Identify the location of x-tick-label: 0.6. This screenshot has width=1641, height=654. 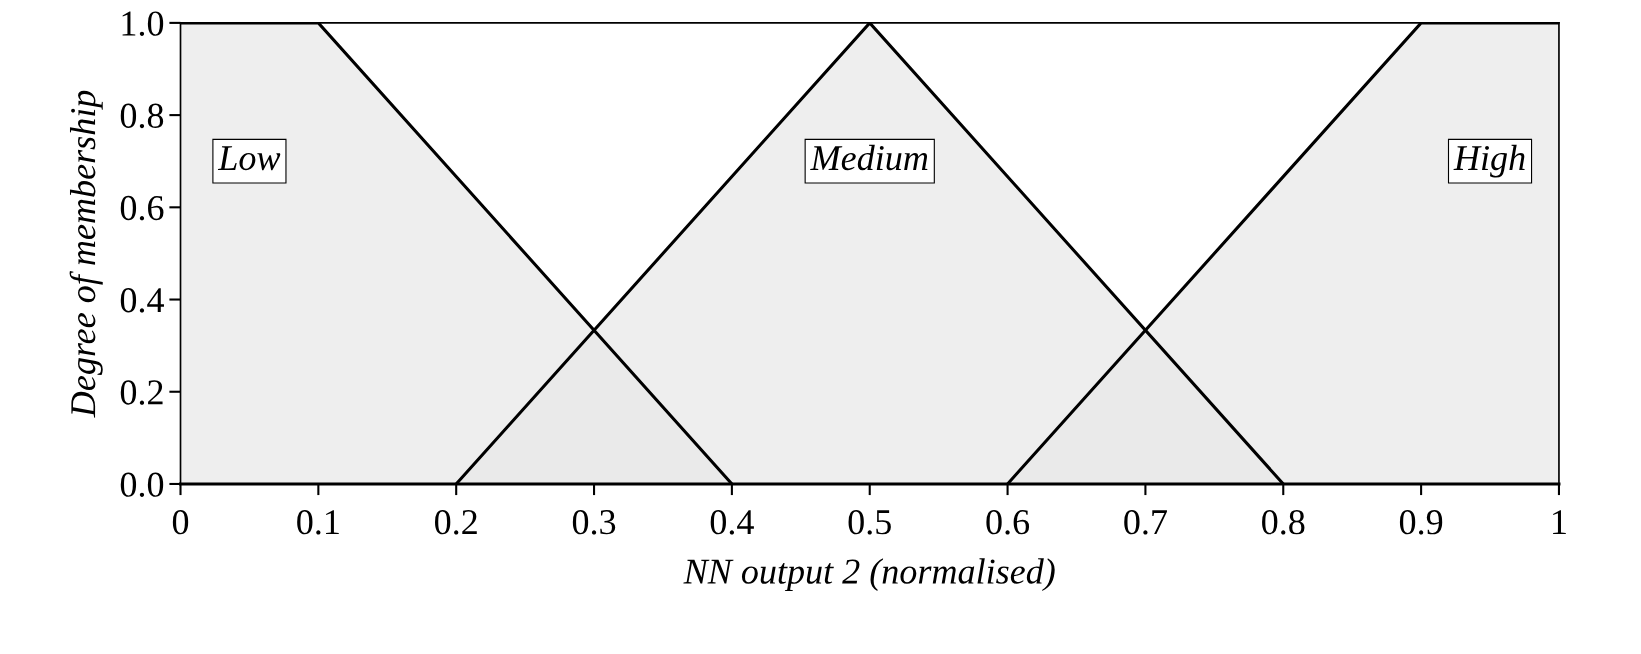
(1008, 522).